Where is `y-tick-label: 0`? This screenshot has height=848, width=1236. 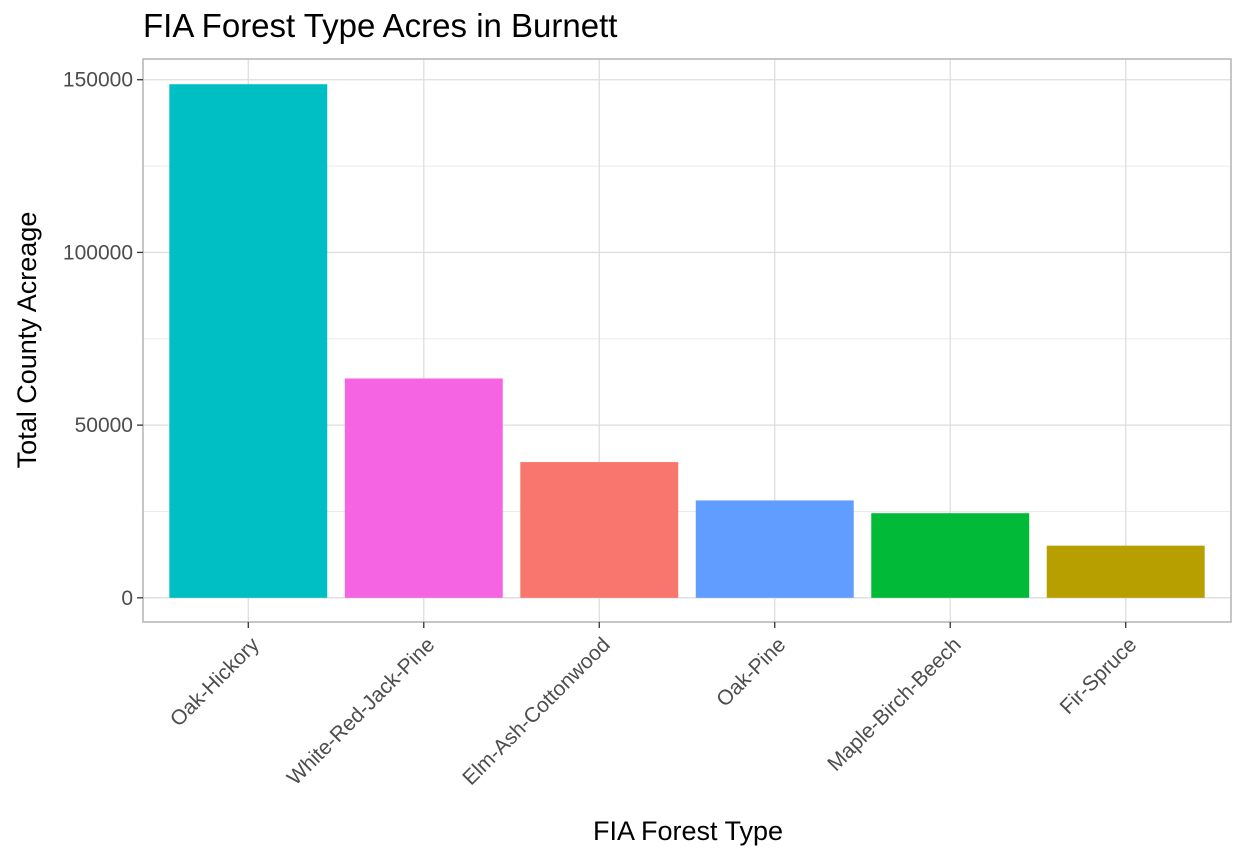 y-tick-label: 0 is located at coordinates (127, 598).